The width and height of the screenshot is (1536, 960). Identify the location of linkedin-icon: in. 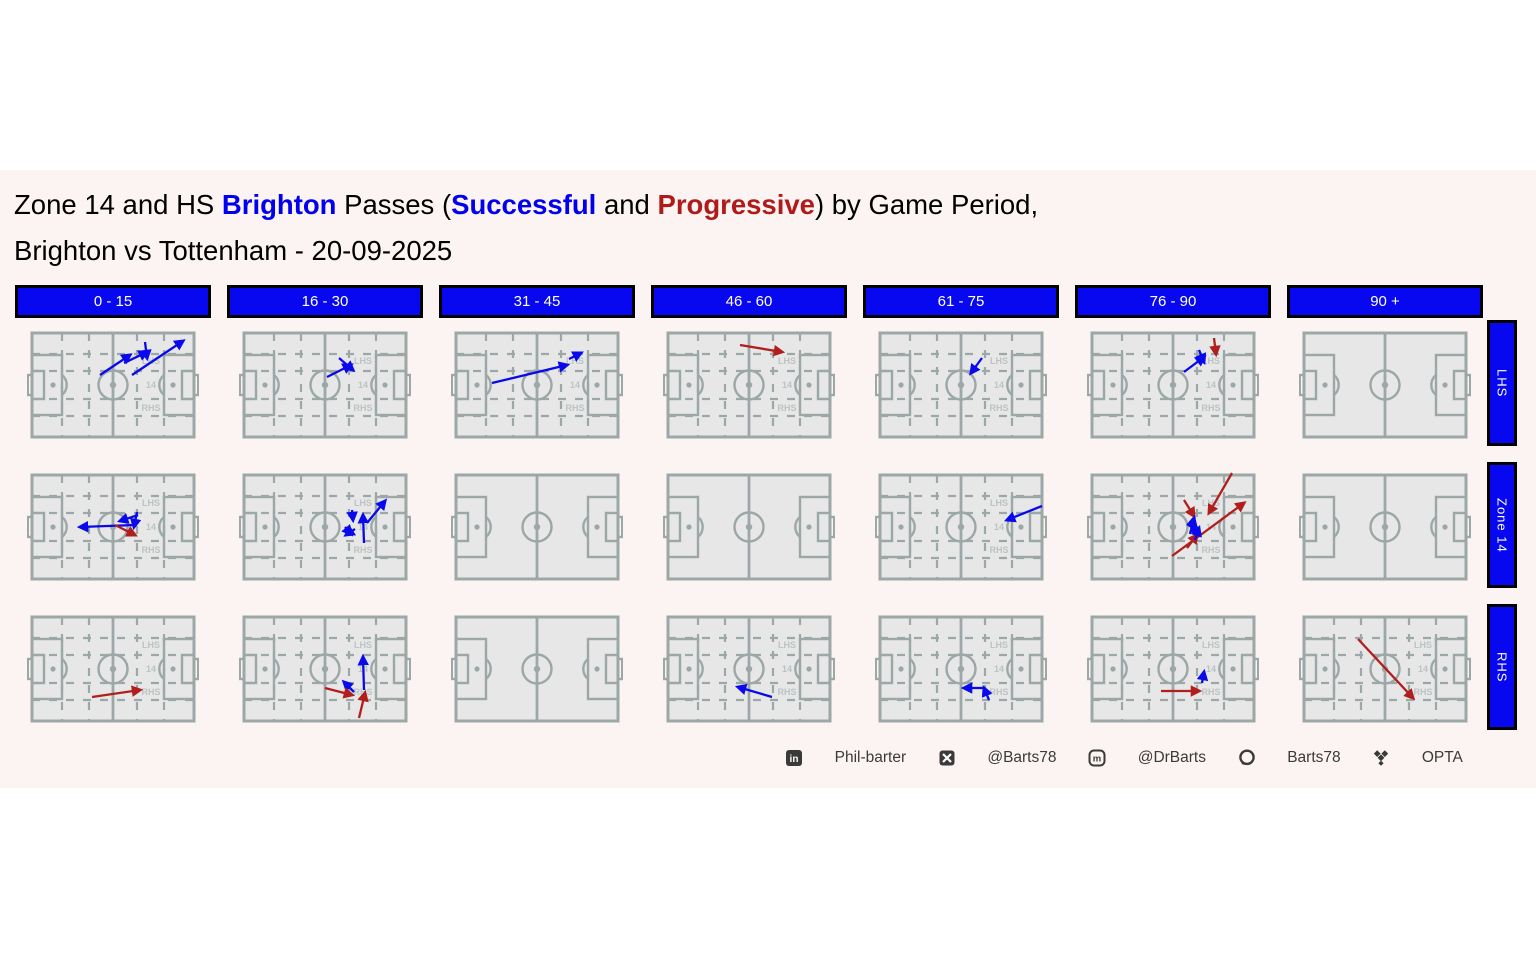
(794, 758).